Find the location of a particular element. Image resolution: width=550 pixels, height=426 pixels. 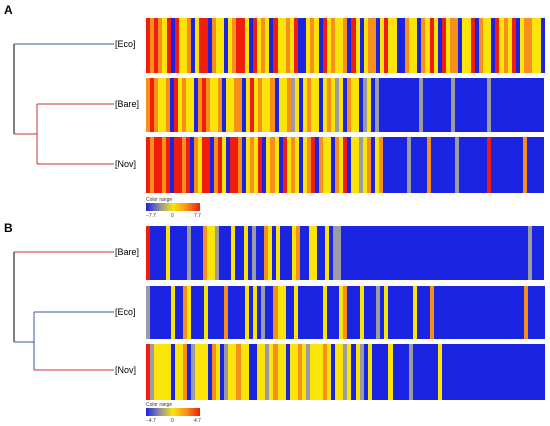

panel-a-label: A is located at coordinates (8, 10).